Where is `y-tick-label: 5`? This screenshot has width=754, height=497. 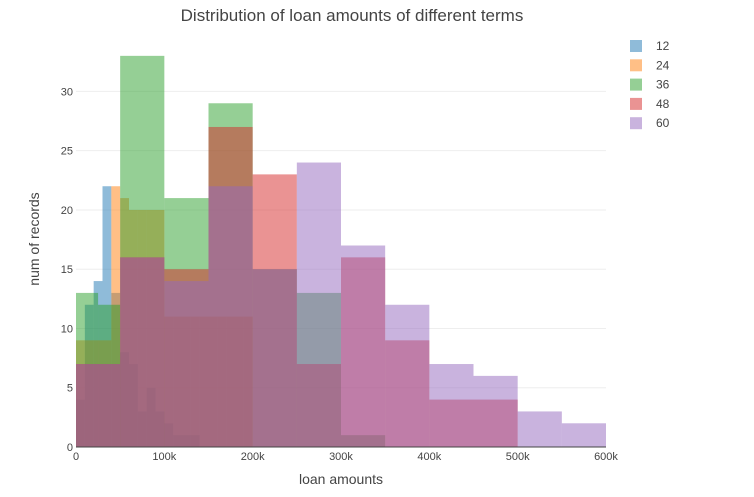 y-tick-label: 5 is located at coordinates (70, 389).